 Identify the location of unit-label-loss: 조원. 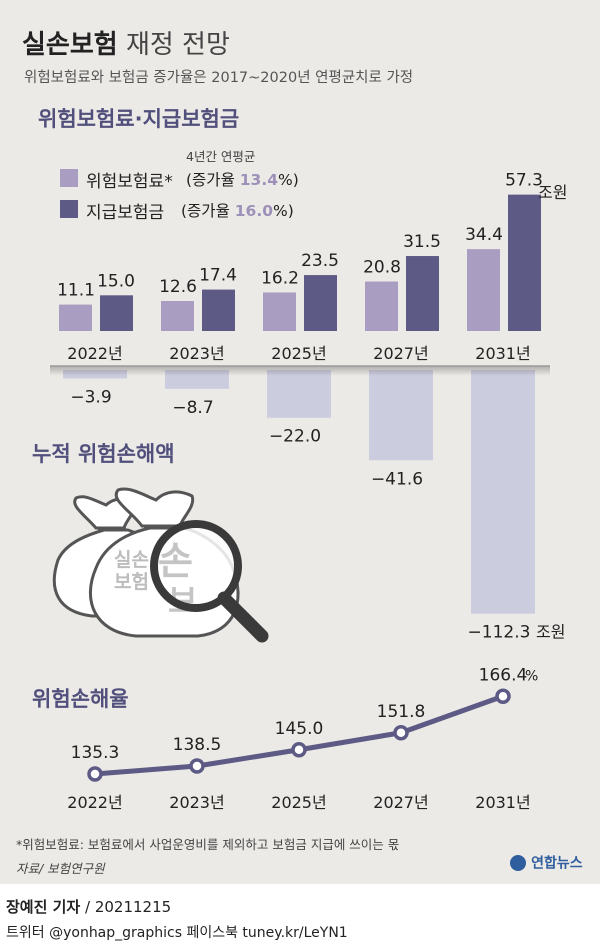
(550, 632).